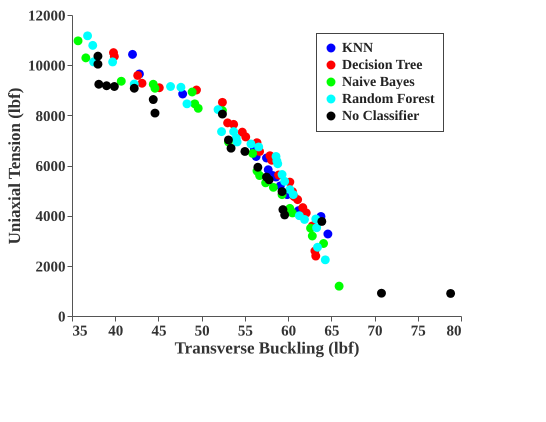 This screenshot has width=546, height=422. Describe the element at coordinates (51, 167) in the screenshot. I see `y-tick-label: 6000` at that location.